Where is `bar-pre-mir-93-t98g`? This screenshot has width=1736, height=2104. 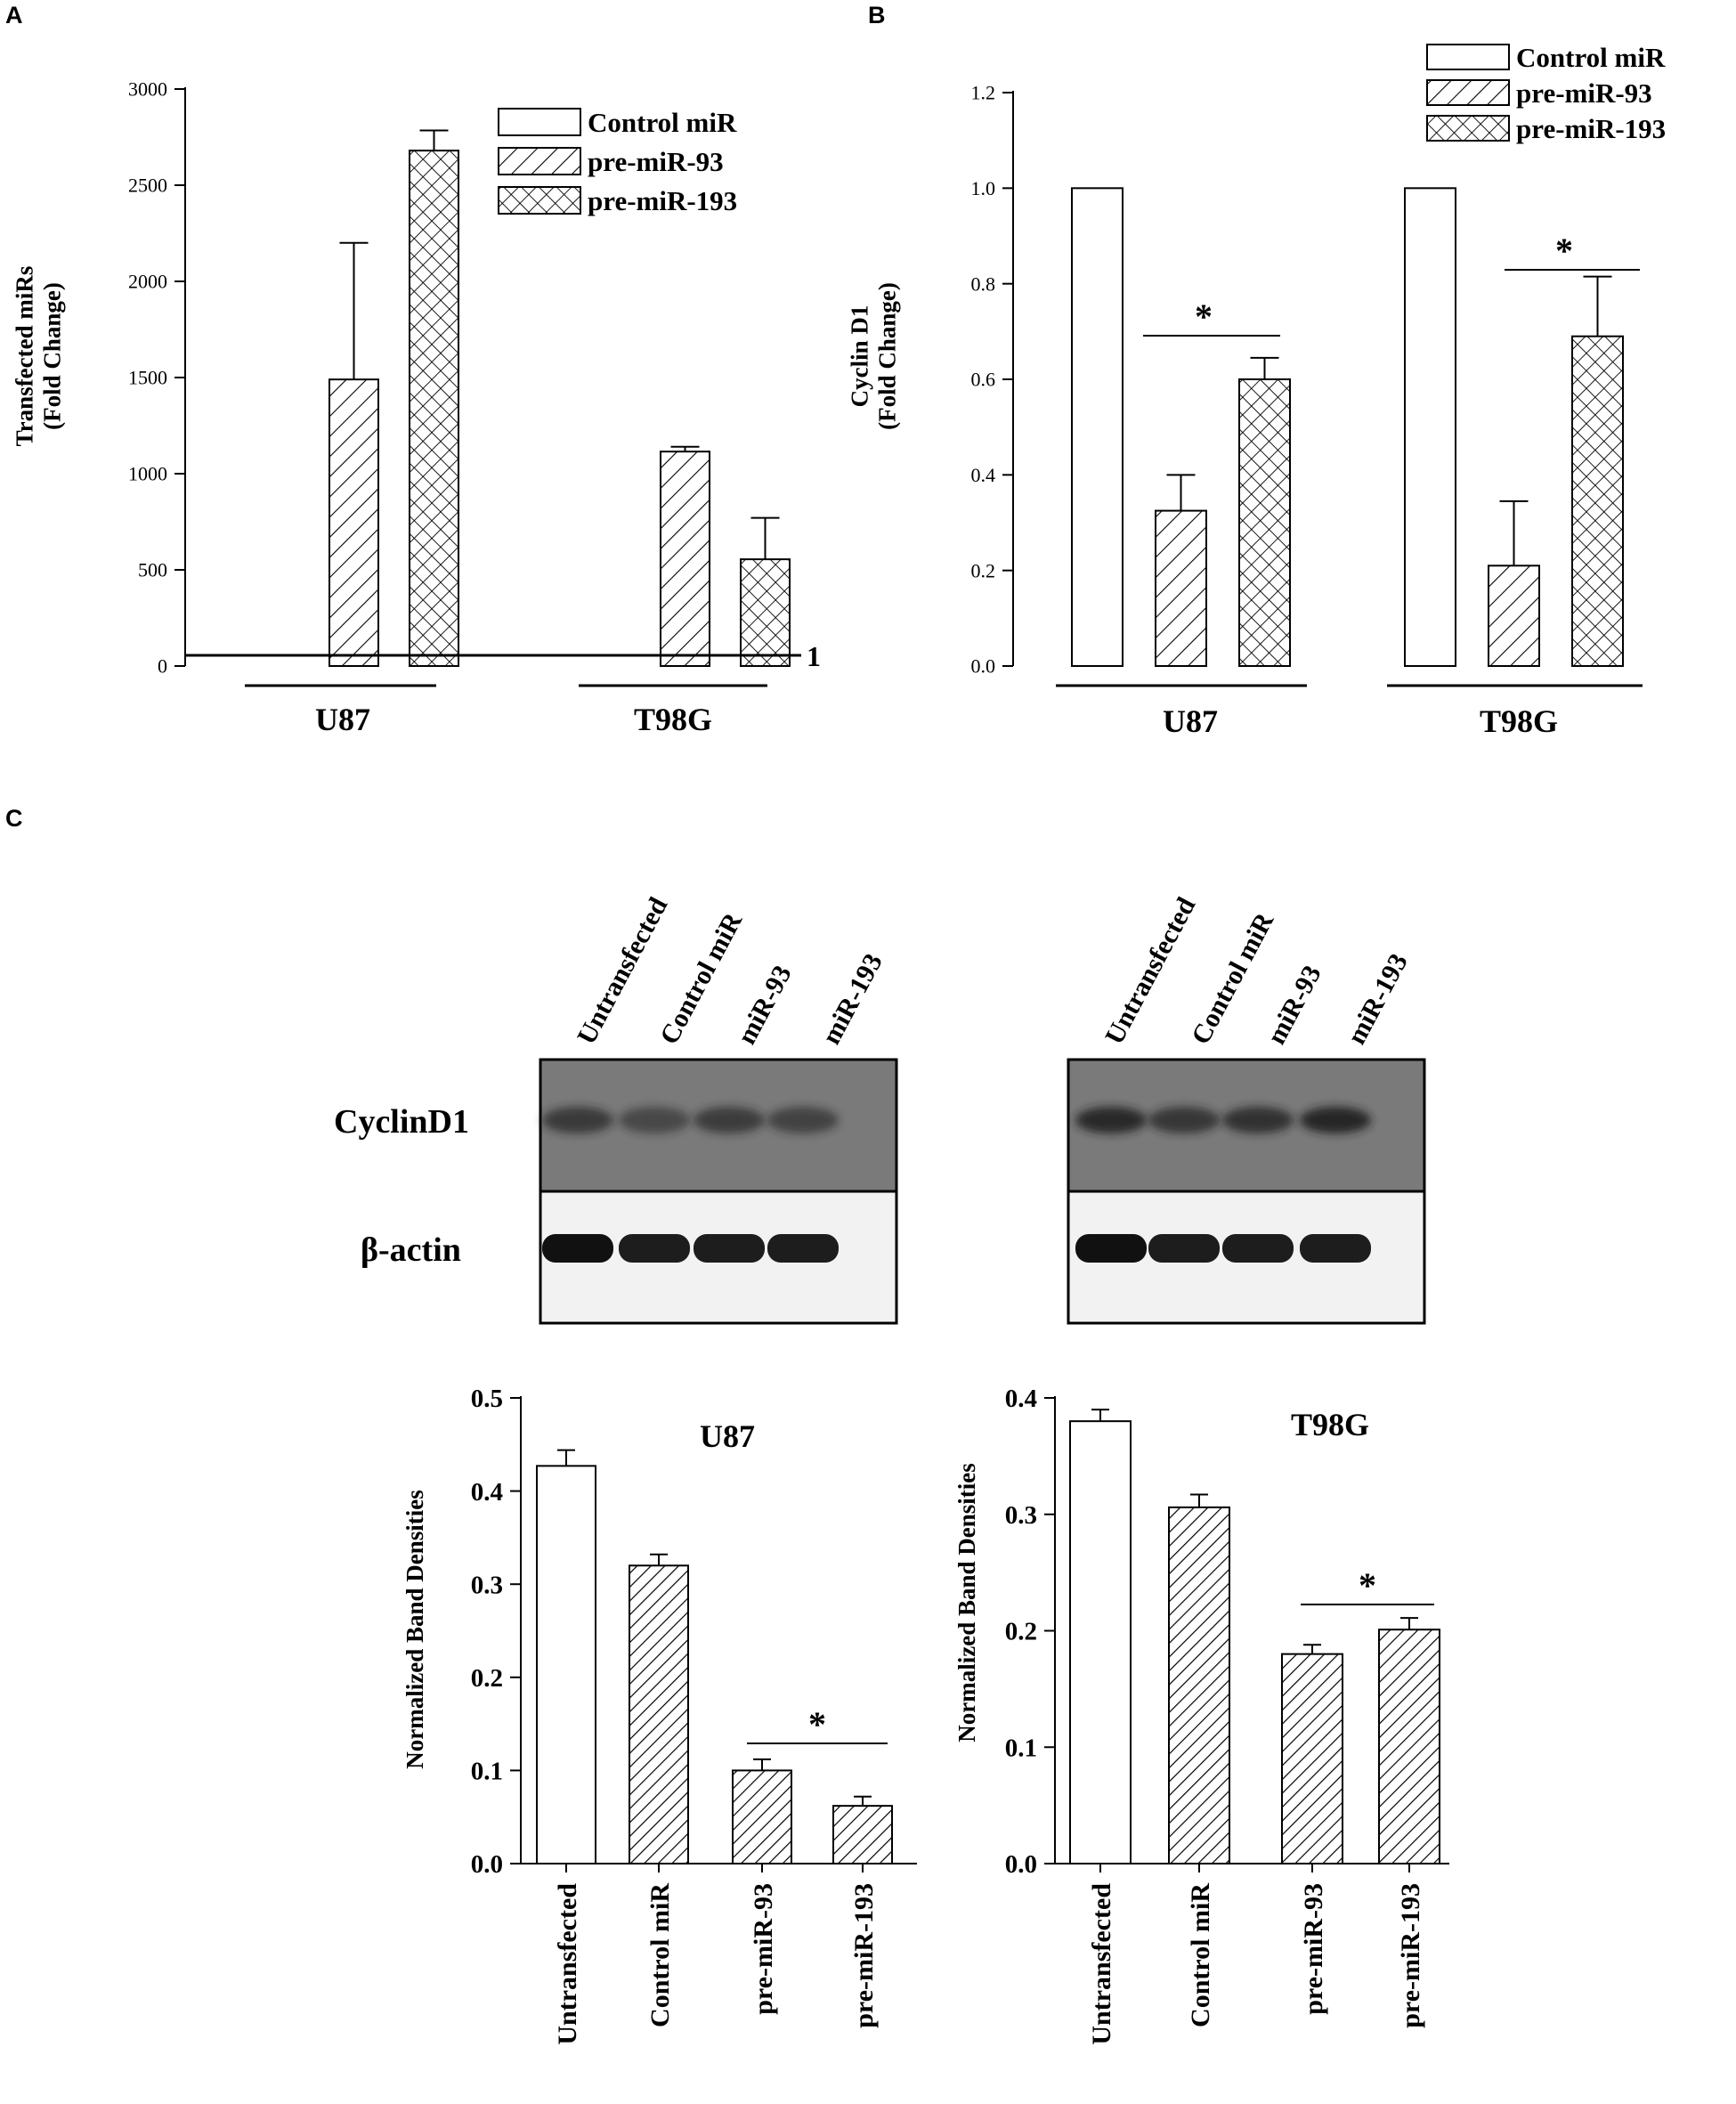
bar-pre-mir-93-t98g is located at coordinates (685, 559).